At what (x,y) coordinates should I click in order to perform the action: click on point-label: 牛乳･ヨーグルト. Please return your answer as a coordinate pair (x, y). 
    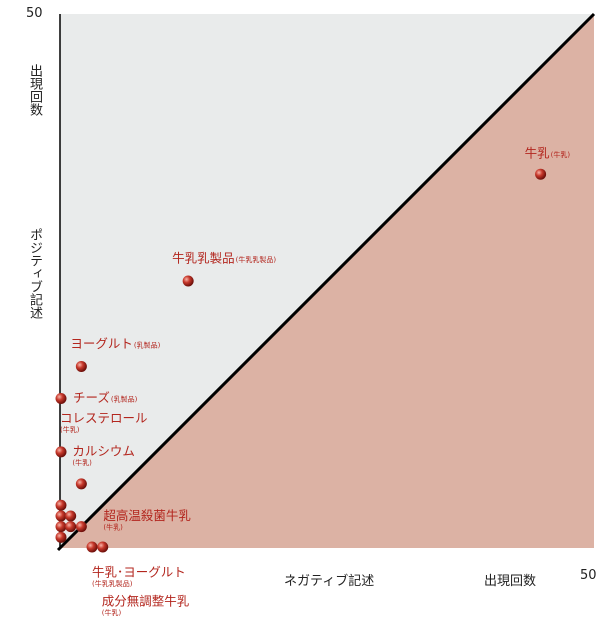
    Looking at the image, I should click on (139, 572).